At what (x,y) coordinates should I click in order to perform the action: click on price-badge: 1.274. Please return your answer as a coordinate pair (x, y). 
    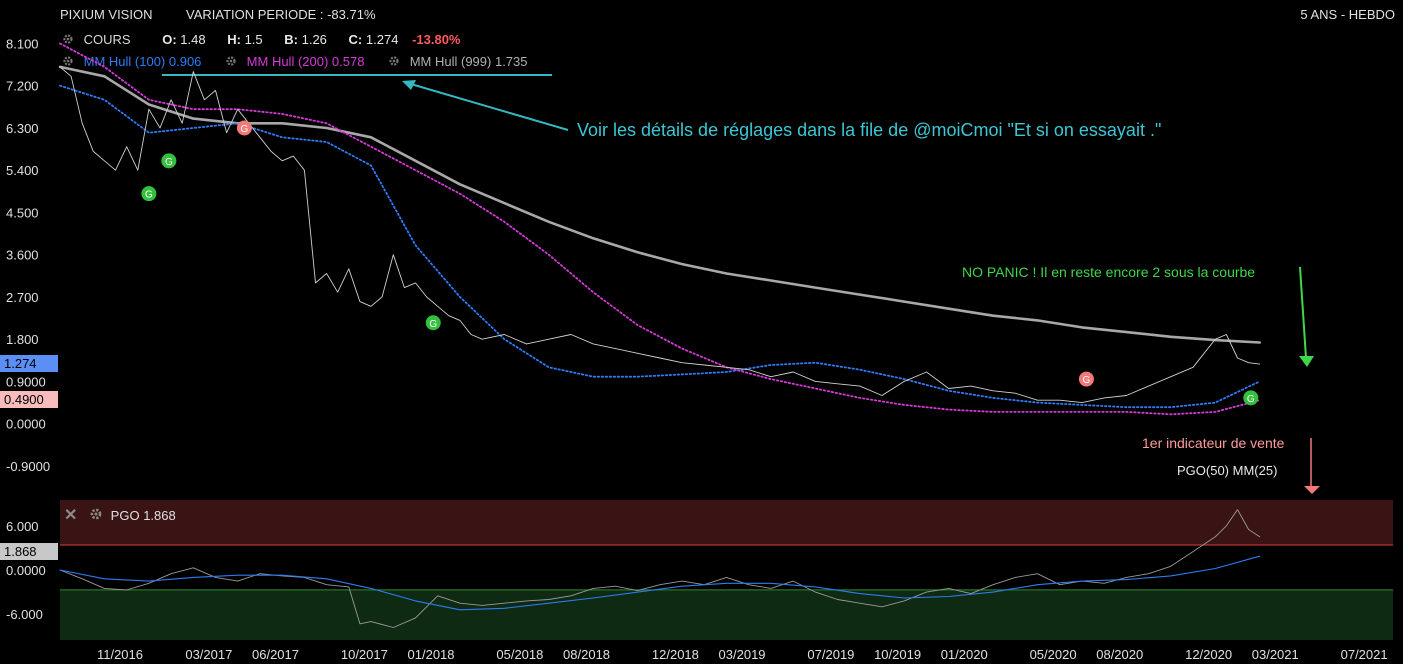
    Looking at the image, I should click on (29, 363).